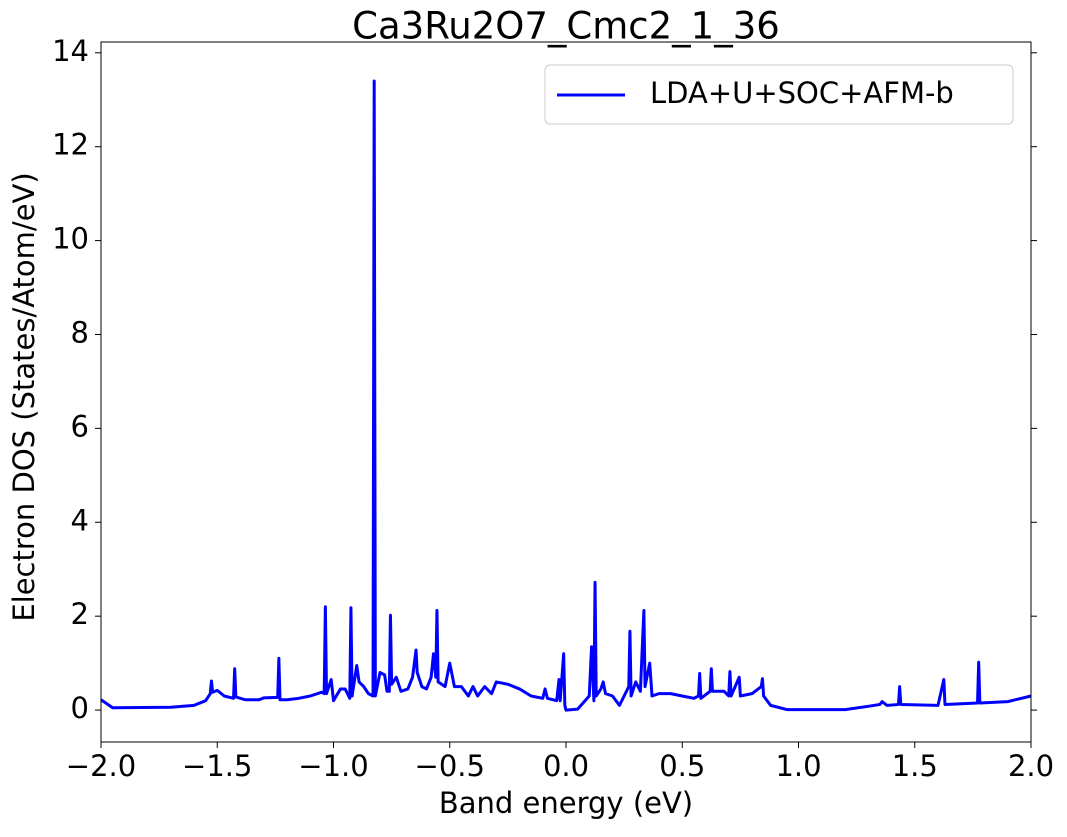 The image size is (1067, 837). Describe the element at coordinates (450, 766) in the screenshot. I see `x-tick-label: −0.5` at that location.